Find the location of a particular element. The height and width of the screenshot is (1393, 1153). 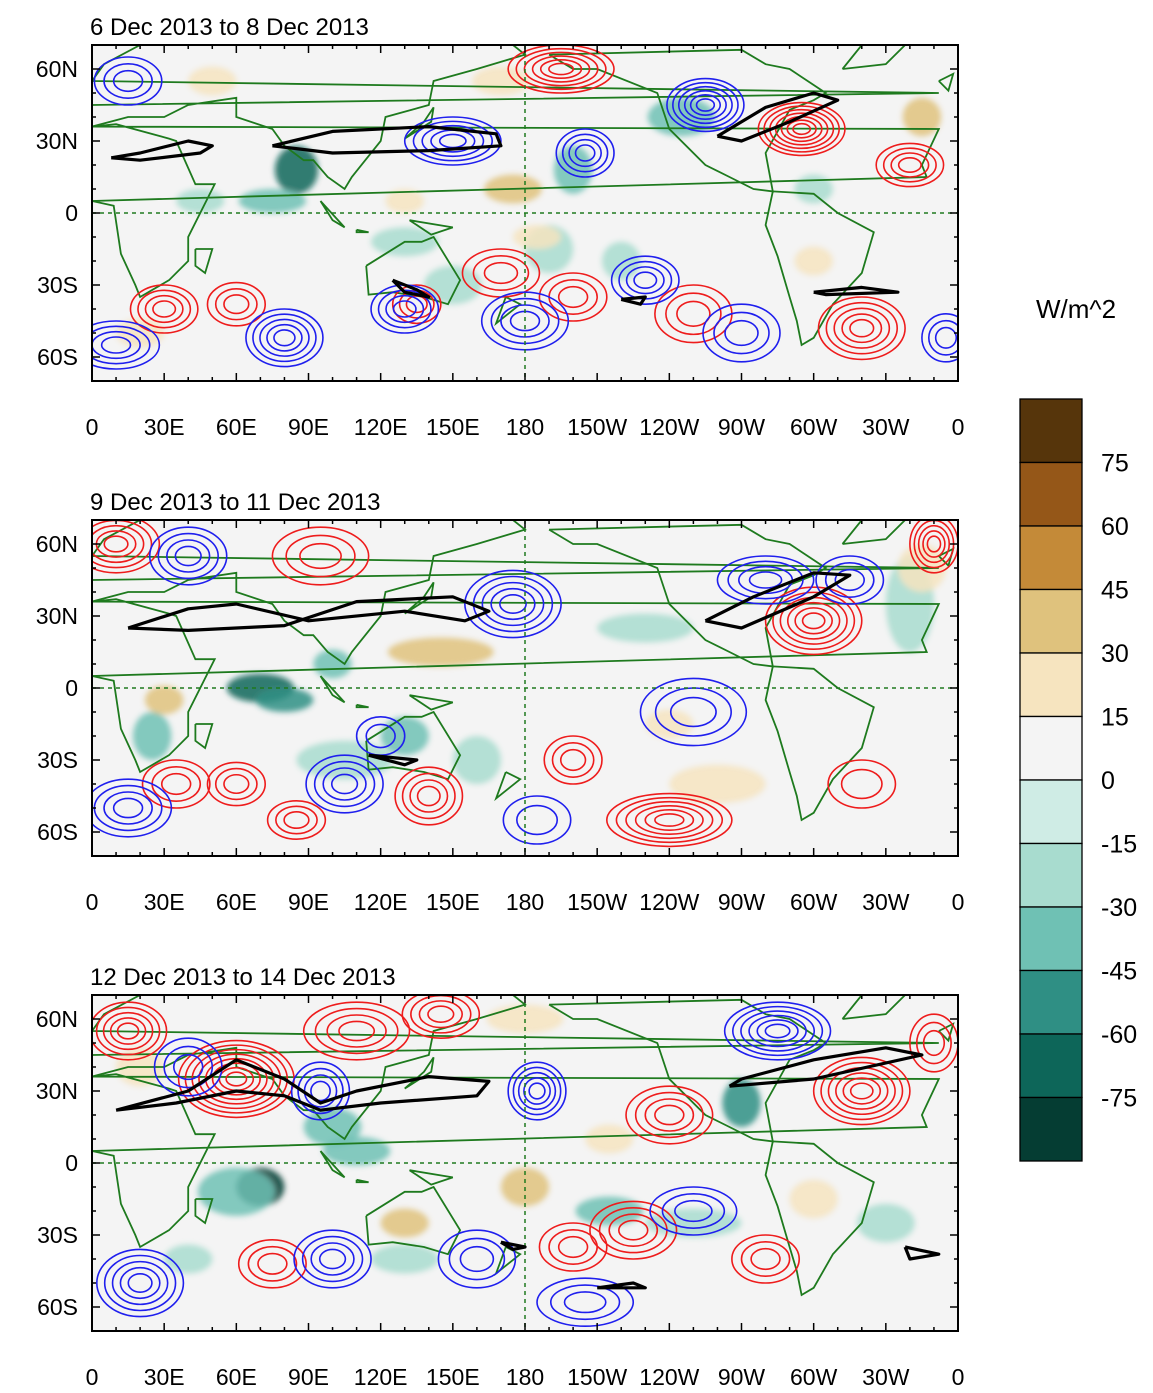

colorbar-label: 60 is located at coordinates (1115, 527).